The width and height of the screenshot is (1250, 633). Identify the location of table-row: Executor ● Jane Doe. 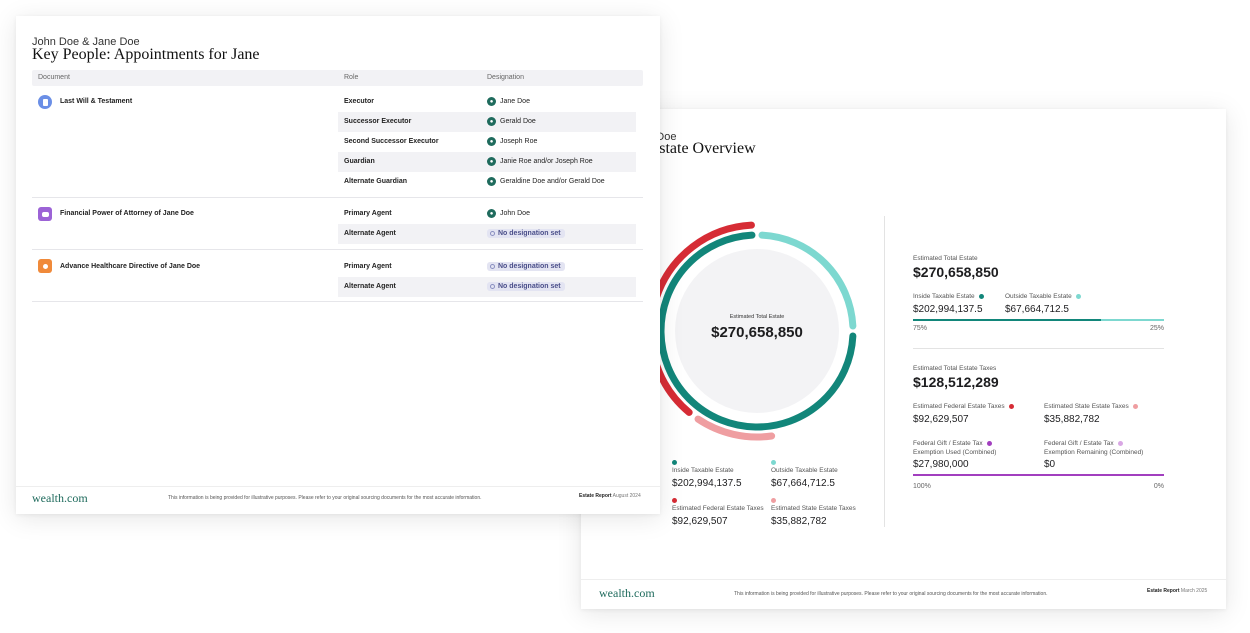
(487, 102).